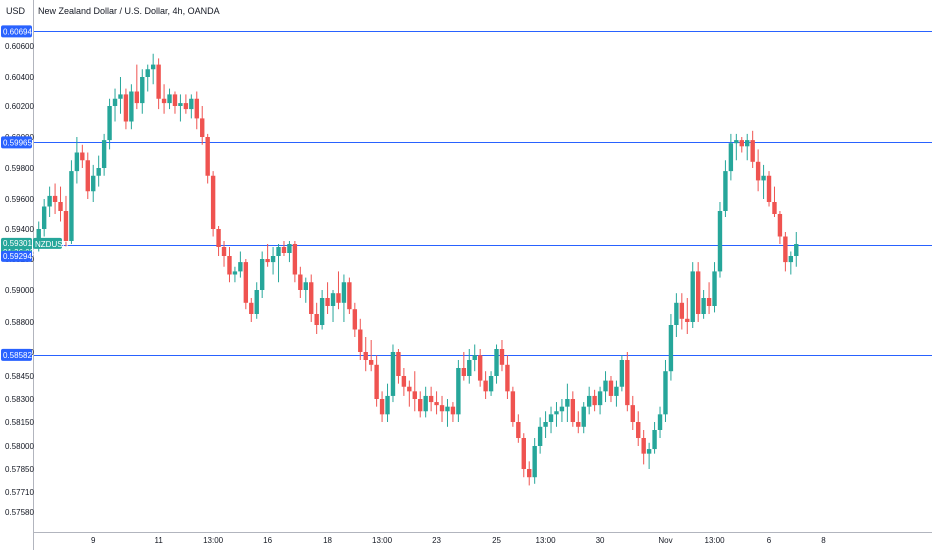  I want to click on y-tick-label: 0.57580, so click(19, 512).